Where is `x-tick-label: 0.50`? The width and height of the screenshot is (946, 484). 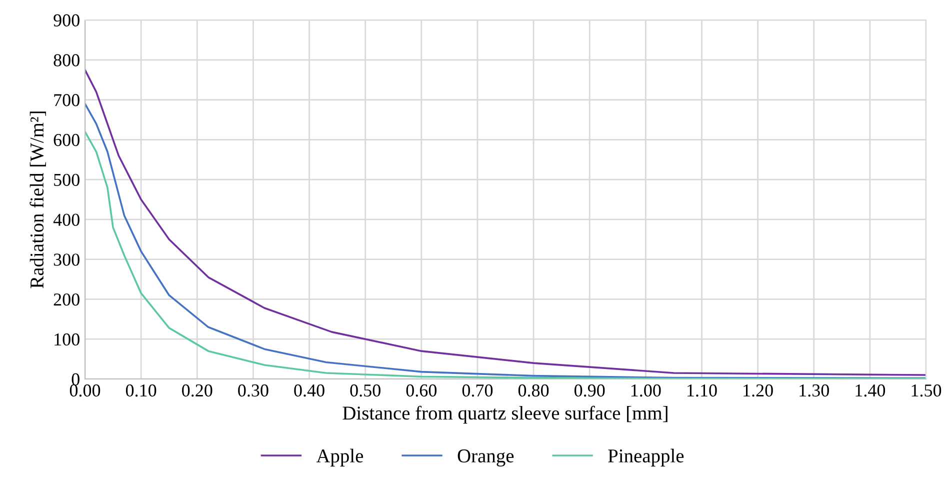 x-tick-label: 0.50 is located at coordinates (365, 390).